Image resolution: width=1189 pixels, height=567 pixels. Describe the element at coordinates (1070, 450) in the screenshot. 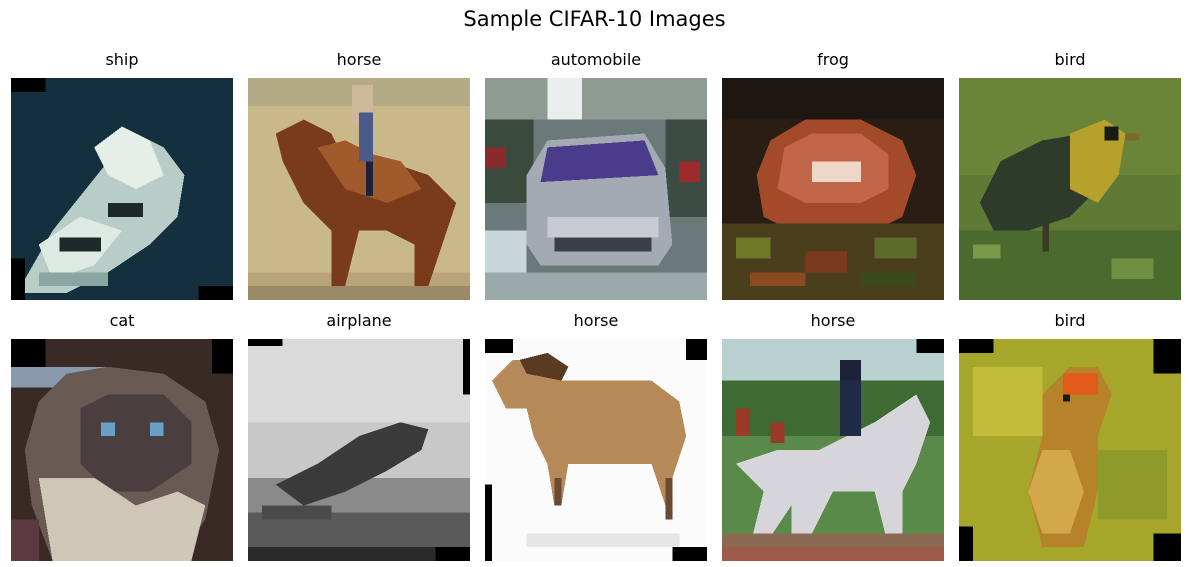

I see `bird-yellow-background-photo` at that location.